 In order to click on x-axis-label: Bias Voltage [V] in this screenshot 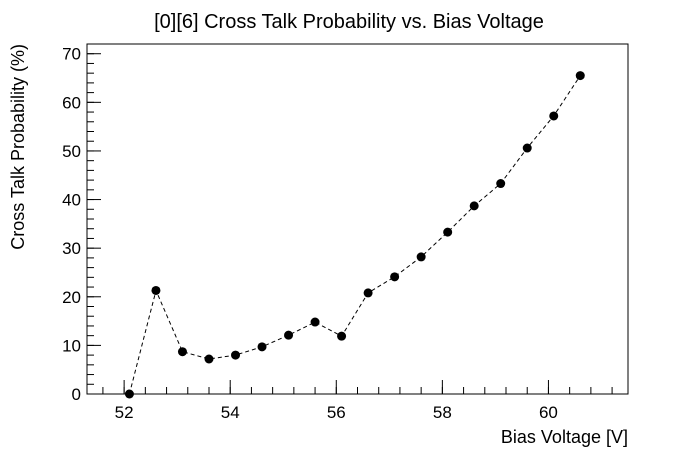, I will do `click(564, 437)`.